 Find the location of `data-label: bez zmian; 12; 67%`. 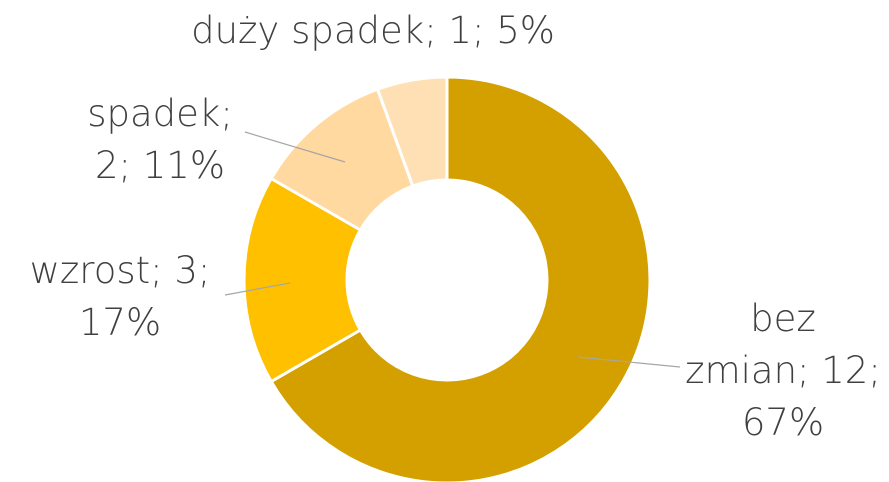

data-label: bez zmian; 12; 67% is located at coordinates (783, 370).